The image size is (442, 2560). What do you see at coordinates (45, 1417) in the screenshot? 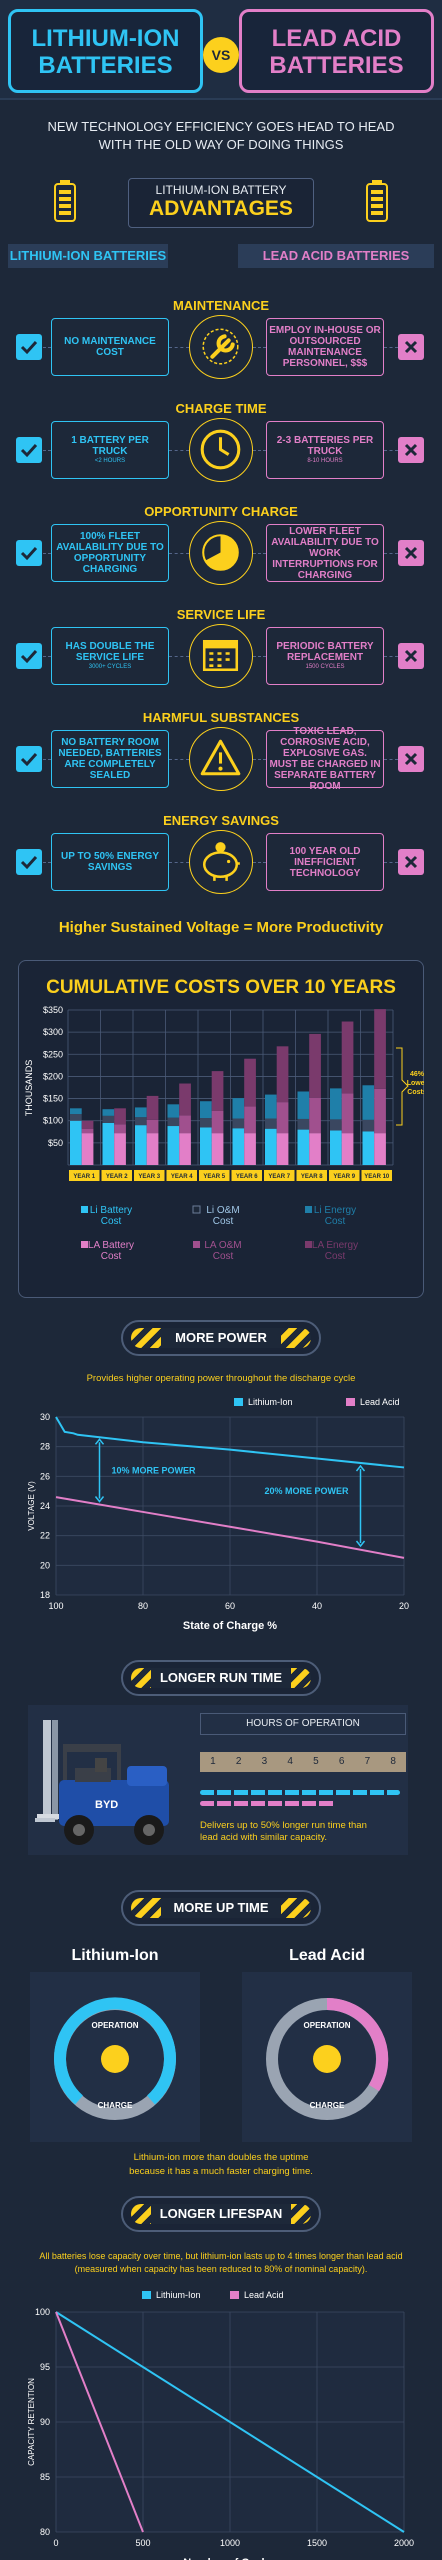
I see `y-tick-label: 30` at bounding box center [45, 1417].